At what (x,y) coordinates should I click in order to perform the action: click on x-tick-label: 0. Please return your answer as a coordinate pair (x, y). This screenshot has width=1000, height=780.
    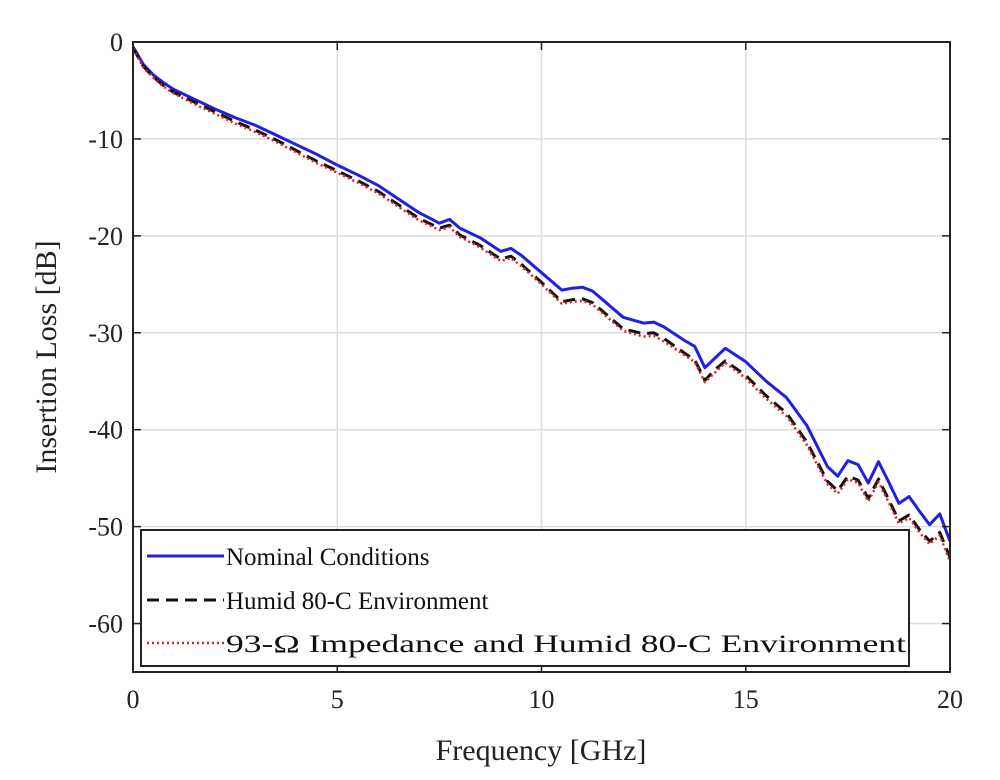
    Looking at the image, I should click on (133, 699).